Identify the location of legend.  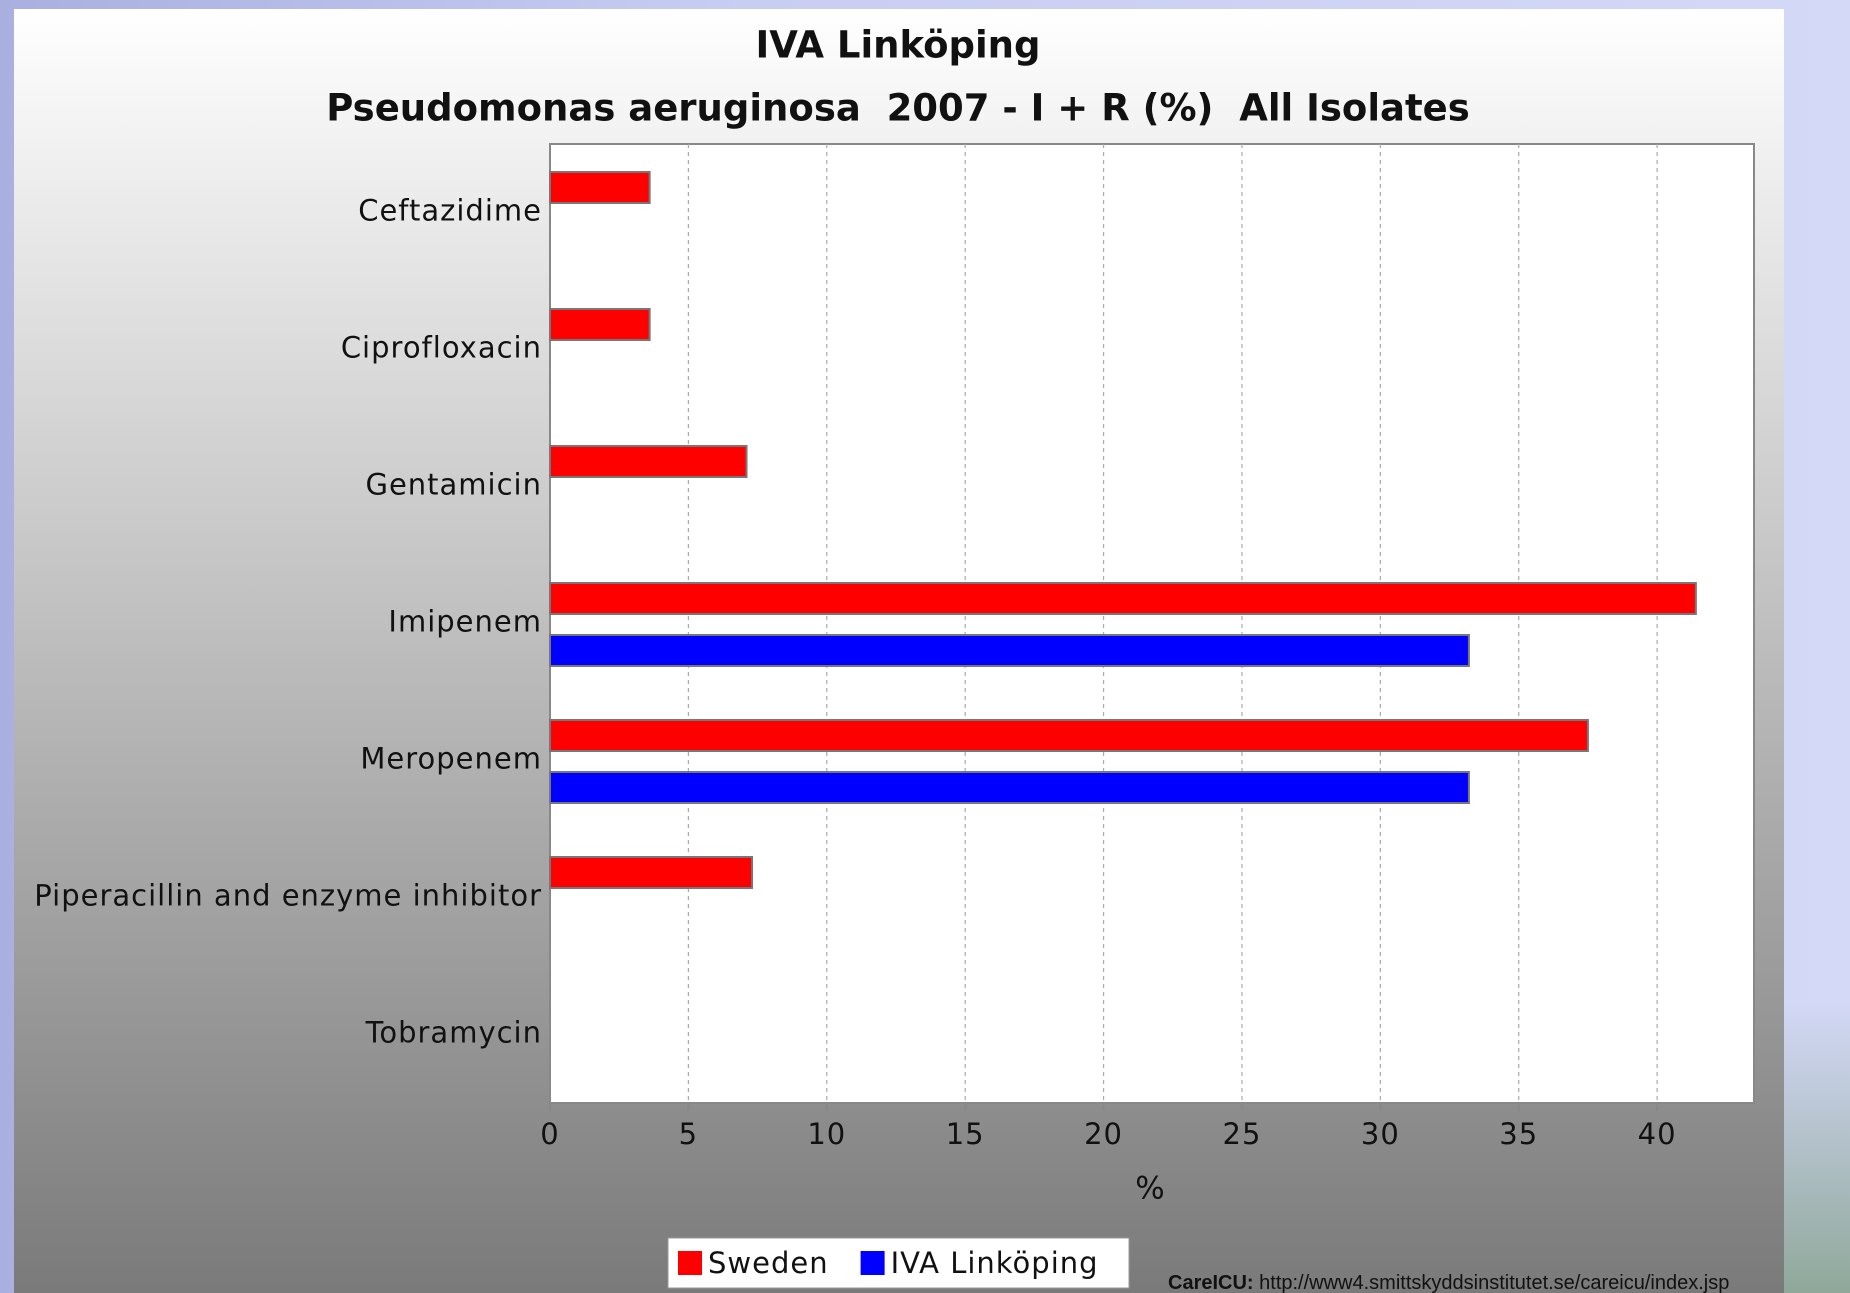
(898, 1263).